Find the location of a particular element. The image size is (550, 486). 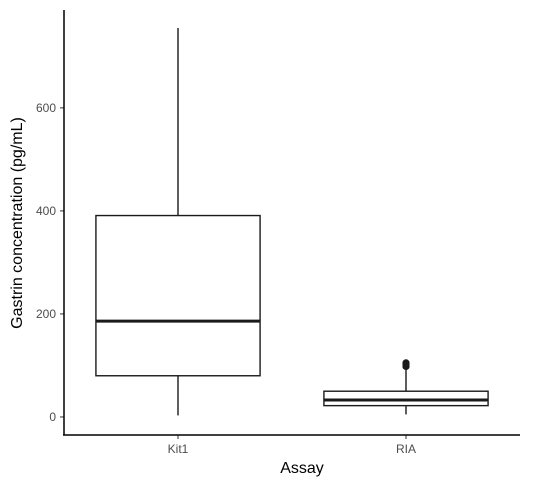

outlier-point is located at coordinates (406, 363).